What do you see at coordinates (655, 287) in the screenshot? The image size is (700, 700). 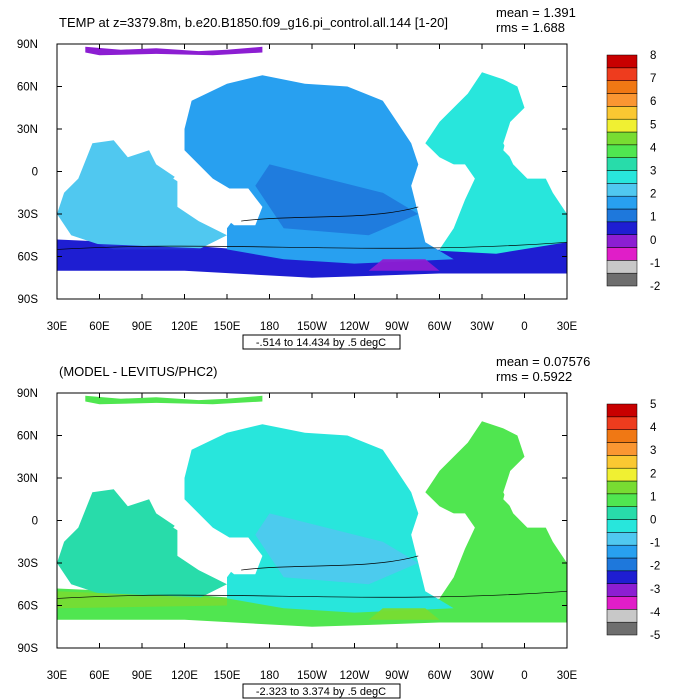 I see `colorbar-label: -2` at bounding box center [655, 287].